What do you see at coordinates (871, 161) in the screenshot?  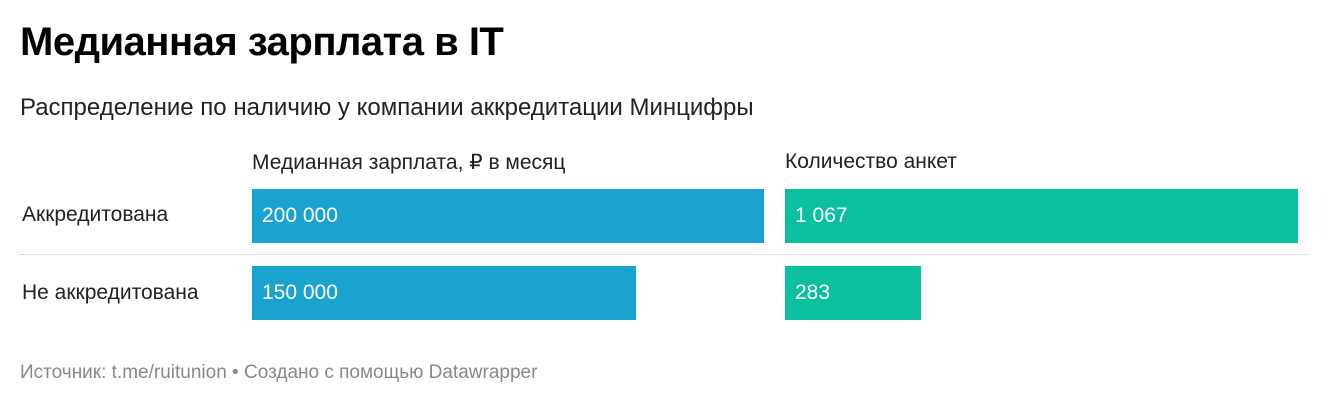 I see `column-header-count: Количество анкет` at bounding box center [871, 161].